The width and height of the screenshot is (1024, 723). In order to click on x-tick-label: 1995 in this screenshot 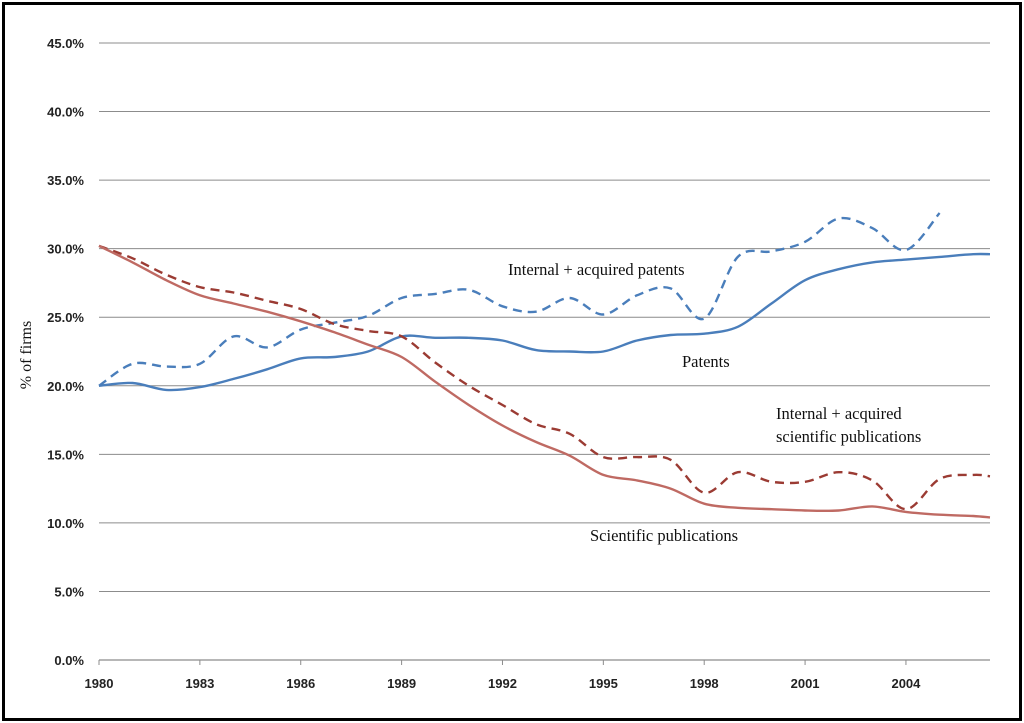, I will do `click(603, 683)`.